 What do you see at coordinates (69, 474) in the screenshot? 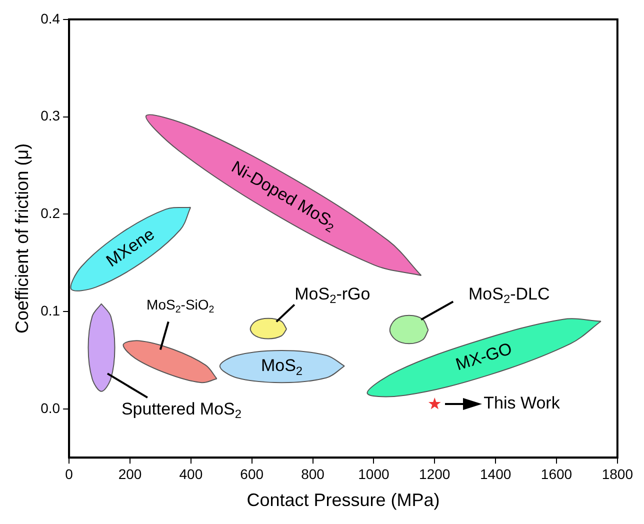
I see `x-tick-label: 0` at bounding box center [69, 474].